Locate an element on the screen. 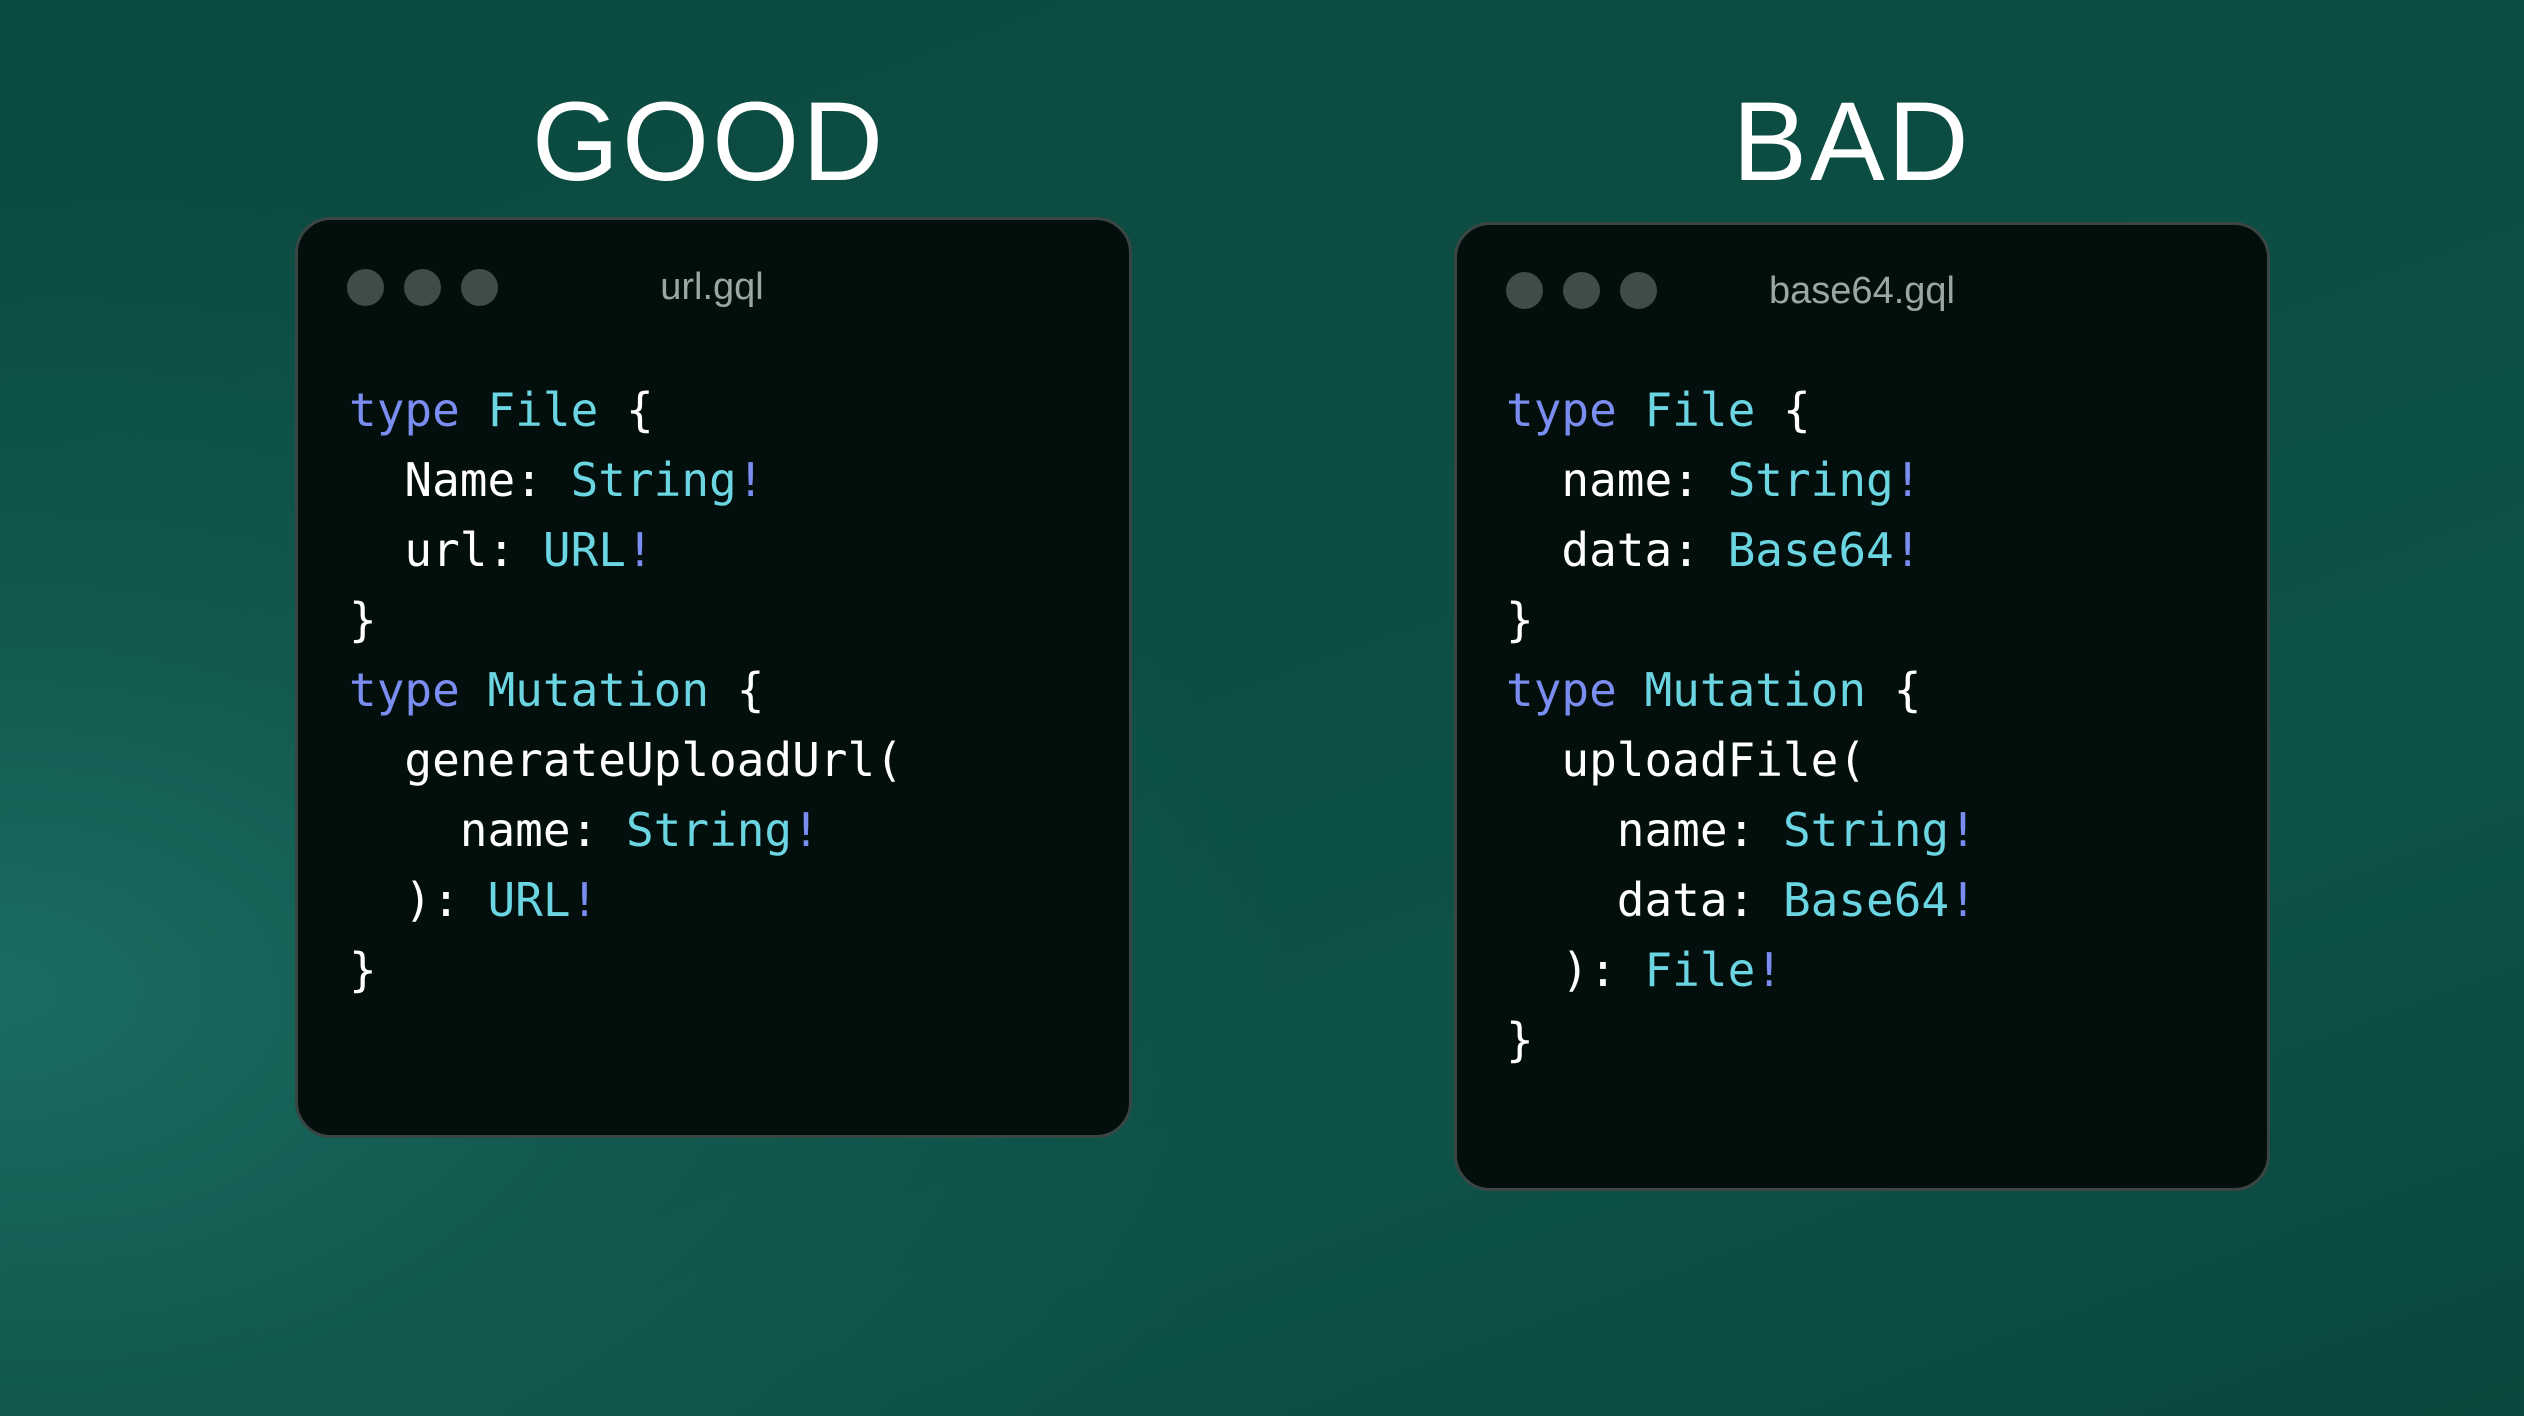 This screenshot has height=1416, width=2524. code-line: Name: String! is located at coordinates (626, 480).